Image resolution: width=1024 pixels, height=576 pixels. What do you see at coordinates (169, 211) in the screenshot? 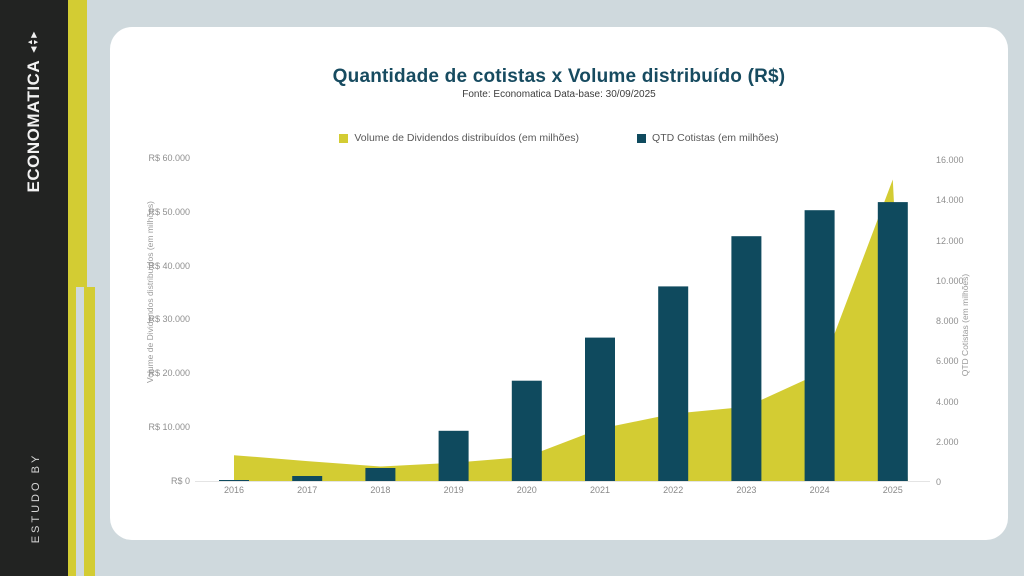
I see `left-axis-tick-1: R$ 50.000` at bounding box center [169, 211].